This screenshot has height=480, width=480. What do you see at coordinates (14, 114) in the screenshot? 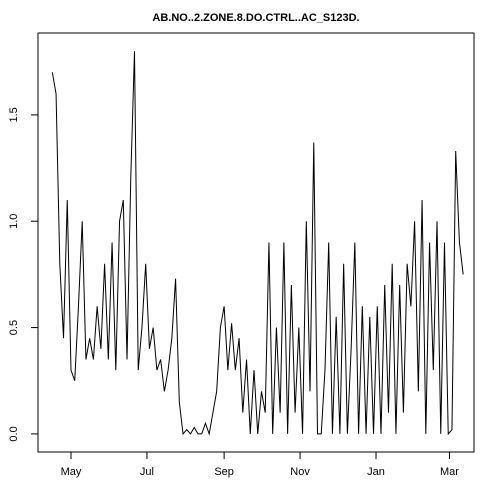
I see `y-tick-label: 1.5` at bounding box center [14, 114].